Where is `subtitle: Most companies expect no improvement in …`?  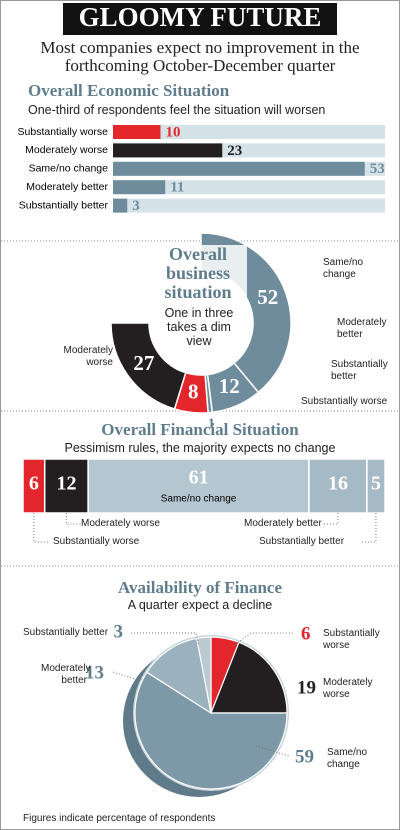
subtitle: Most companies expect no improvement in … is located at coordinates (200, 56).